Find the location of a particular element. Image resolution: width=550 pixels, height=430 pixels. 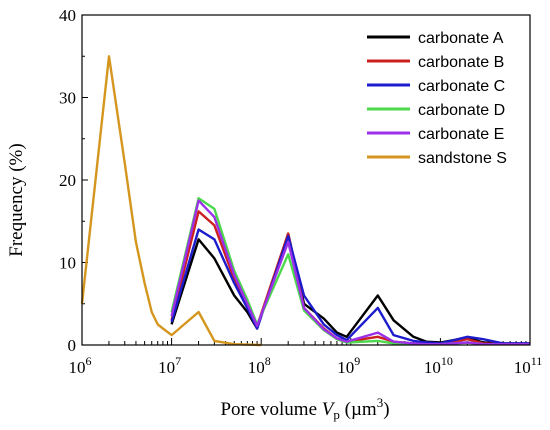

x-axis-title-main: Pore volume is located at coordinates (270, 409).